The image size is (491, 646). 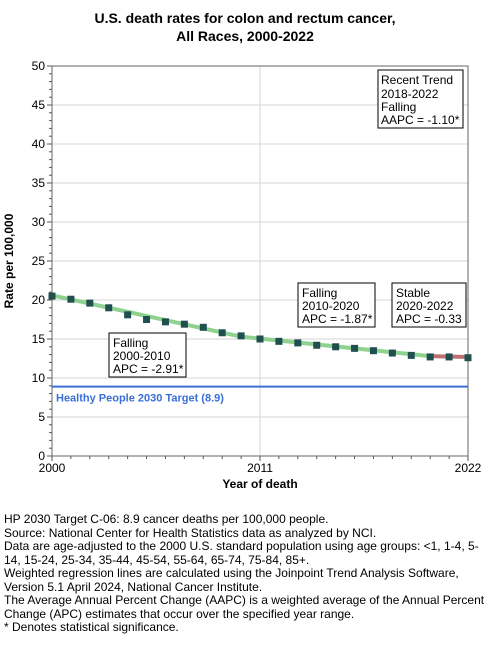 I want to click on observed-points, so click(x=260, y=327).